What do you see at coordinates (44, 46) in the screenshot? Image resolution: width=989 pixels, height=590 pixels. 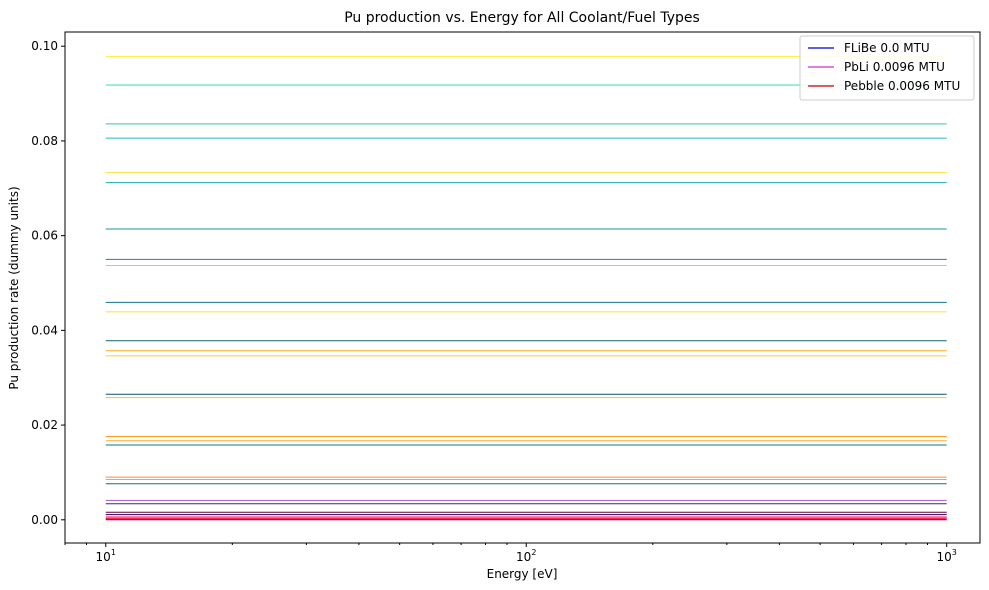 I see `y-tick-label-5: 0.10` at bounding box center [44, 46].